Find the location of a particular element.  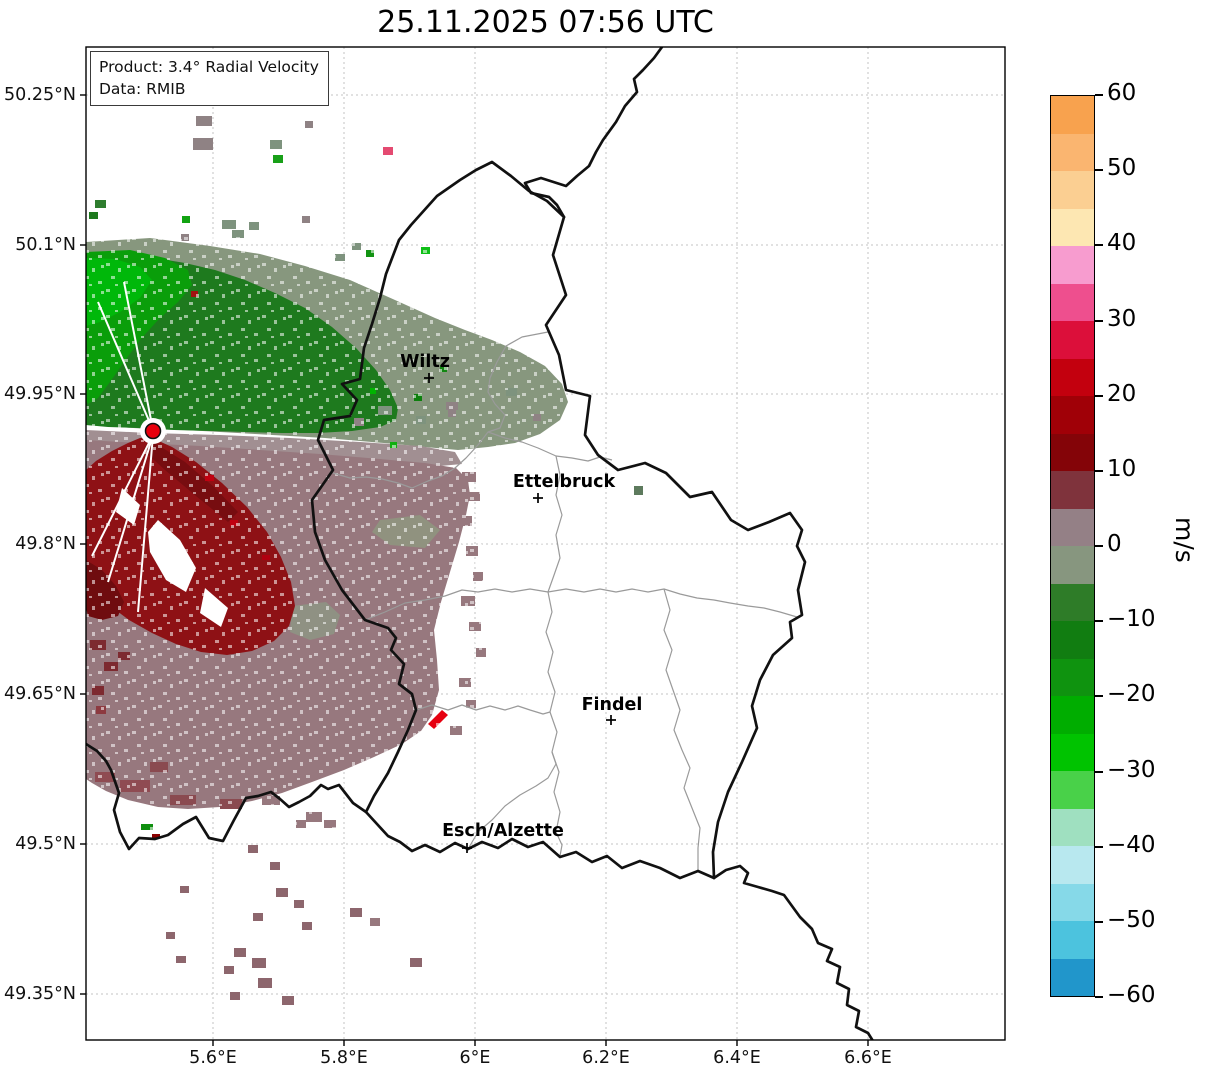

city-label: Findel is located at coordinates (612, 705).